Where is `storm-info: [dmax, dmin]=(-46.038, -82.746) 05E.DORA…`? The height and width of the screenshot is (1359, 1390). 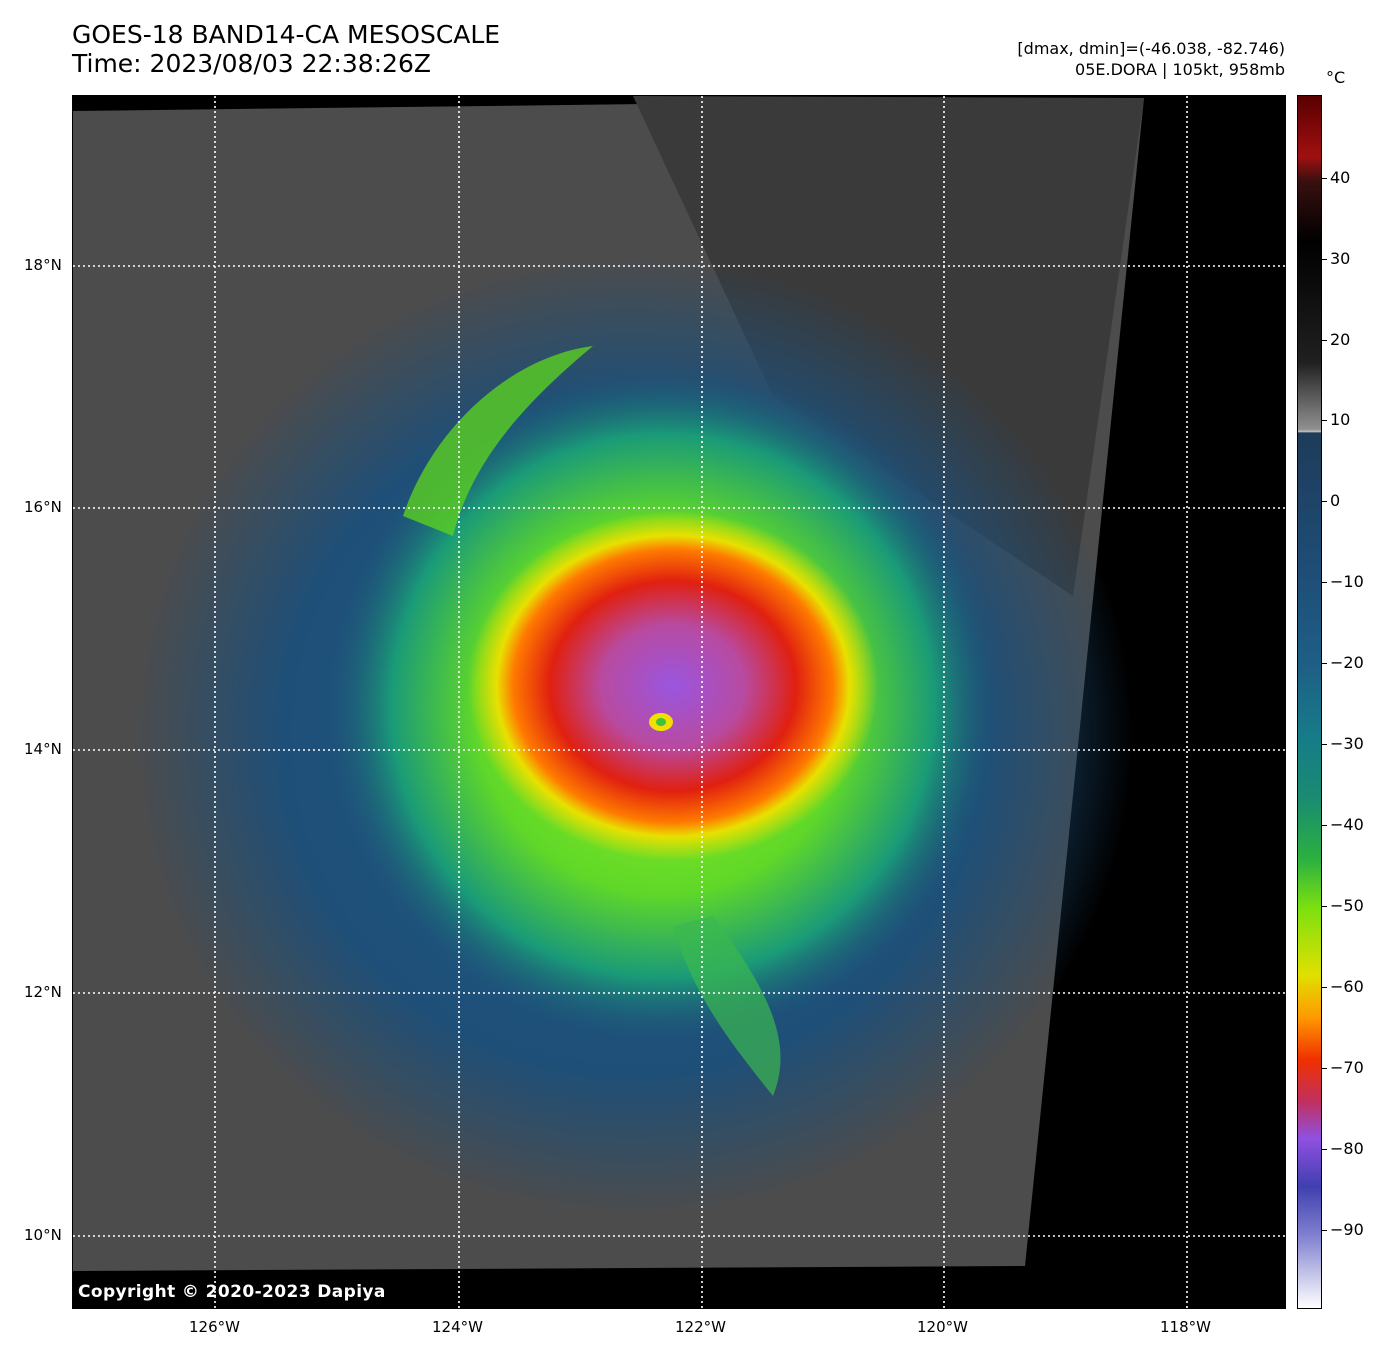
storm-info: [dmax, dmin]=(-46.038, -82.746) 05E.DORA… is located at coordinates (1151, 59).